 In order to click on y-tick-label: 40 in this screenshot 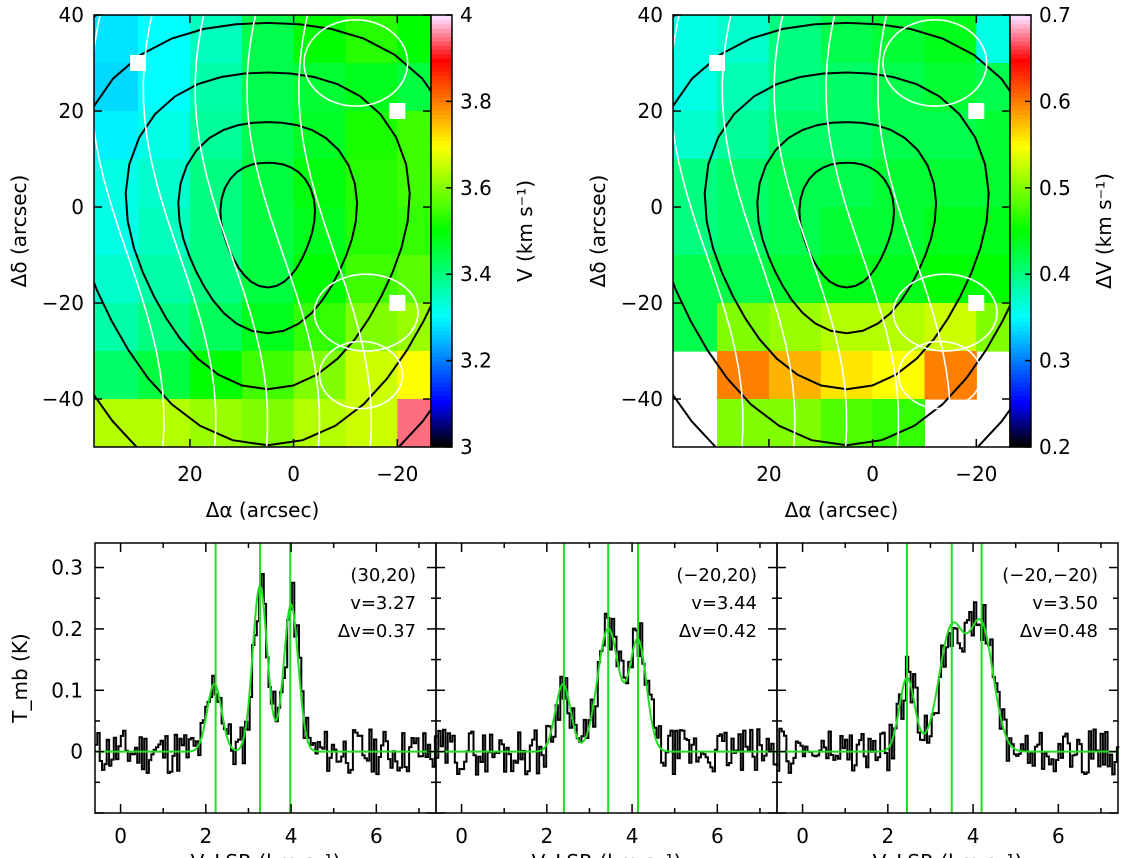, I will do `click(71, 15)`.